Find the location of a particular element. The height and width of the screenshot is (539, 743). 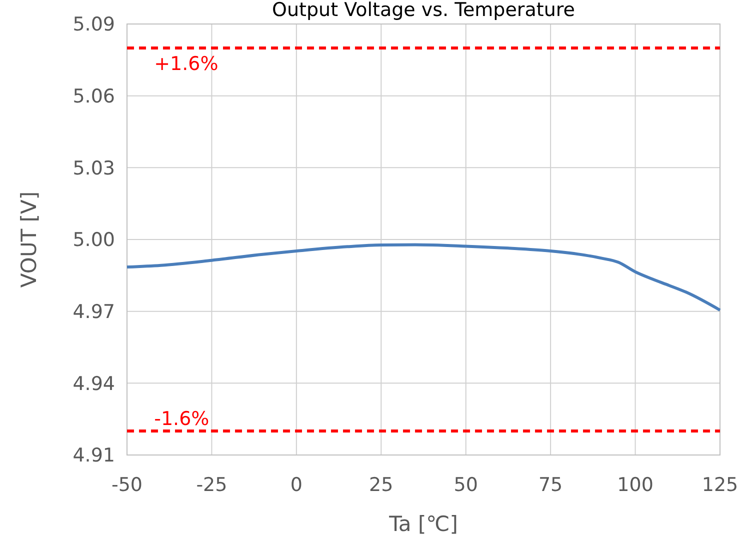

y-tick-label: 5.09 is located at coordinates (93, 25).